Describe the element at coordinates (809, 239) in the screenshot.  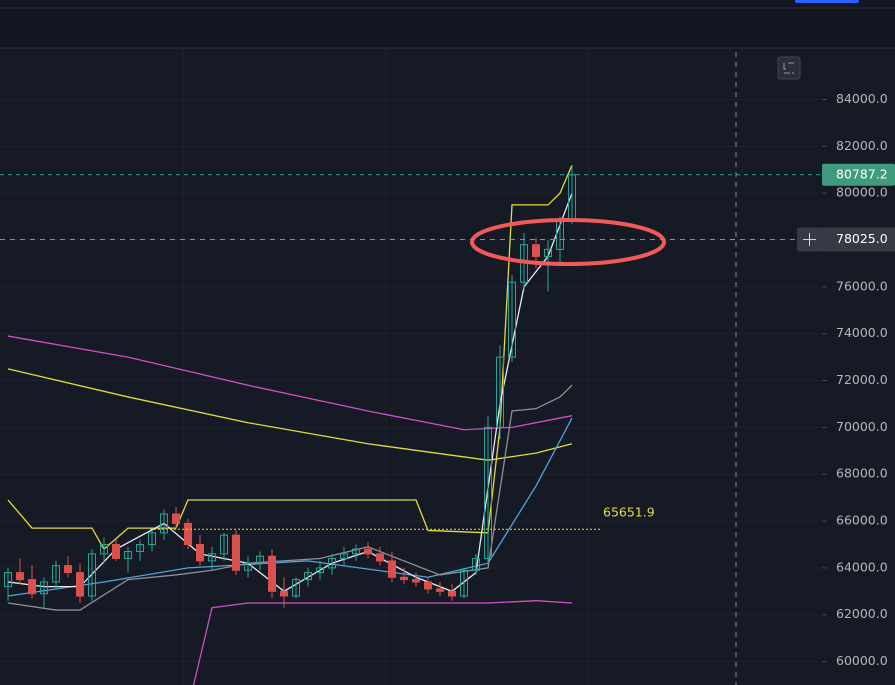
I see `plus-icon` at that location.